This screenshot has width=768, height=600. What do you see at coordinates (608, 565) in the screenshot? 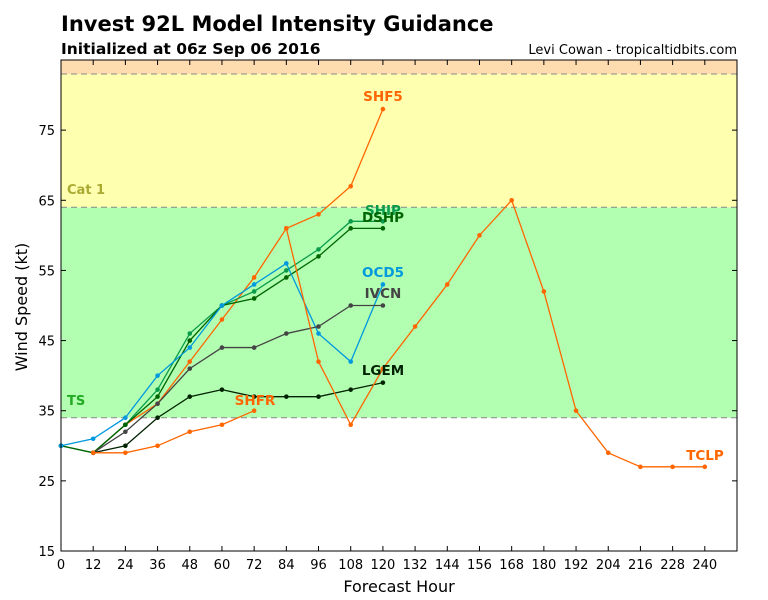
I see `x-tick-label: 204` at bounding box center [608, 565].